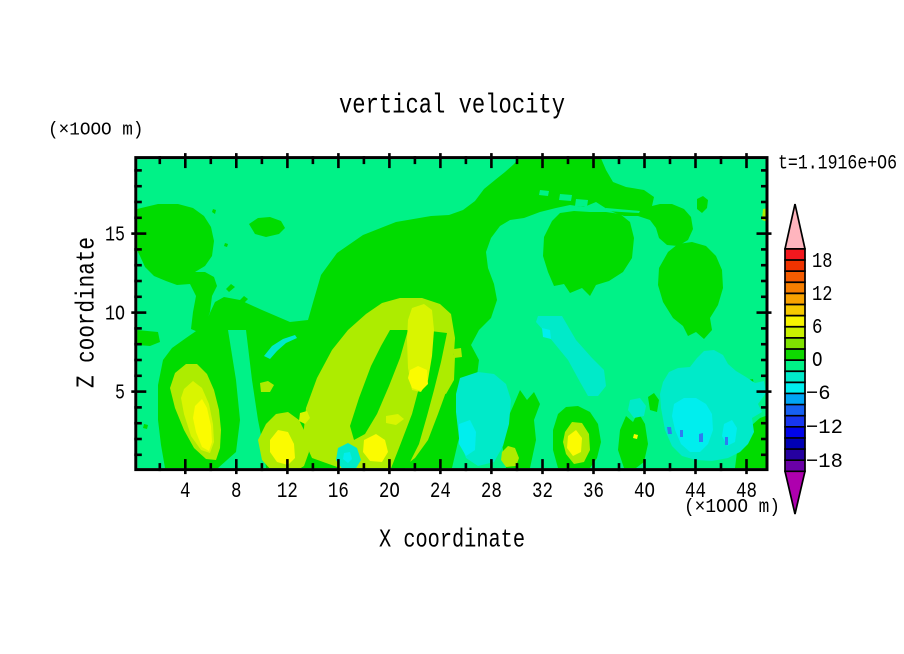 Image resolution: width=904 pixels, height=654 pixels. What do you see at coordinates (837, 164) in the screenshot?
I see `svg-text: t=1.1916e+O6` at bounding box center [837, 164].